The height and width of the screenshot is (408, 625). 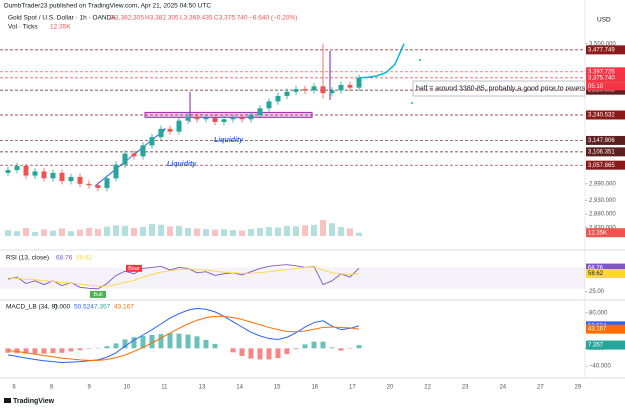 What do you see at coordinates (202, 388) in the screenshot?
I see `x-tick-label: 13` at bounding box center [202, 388].